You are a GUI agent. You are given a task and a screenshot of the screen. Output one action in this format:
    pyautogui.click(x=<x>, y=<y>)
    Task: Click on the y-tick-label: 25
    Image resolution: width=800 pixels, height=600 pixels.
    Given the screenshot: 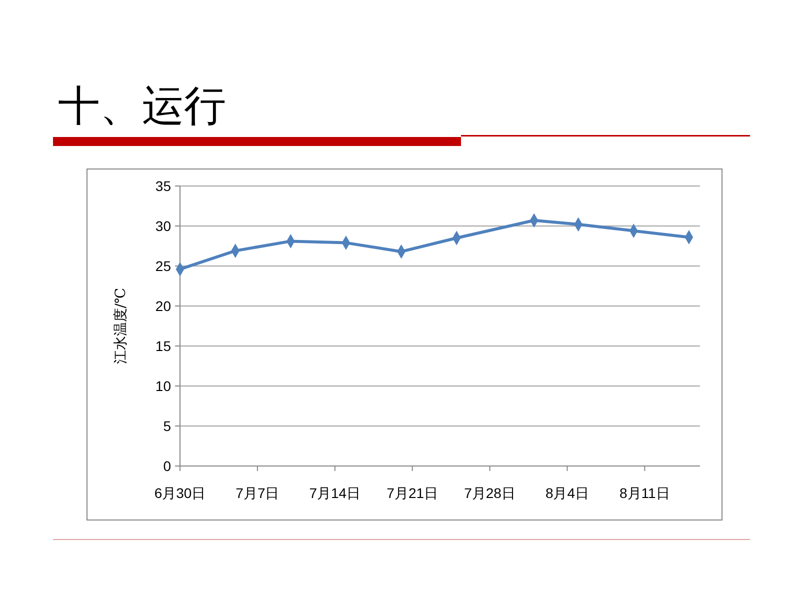 What is the action you would take?
    pyautogui.click(x=163, y=266)
    